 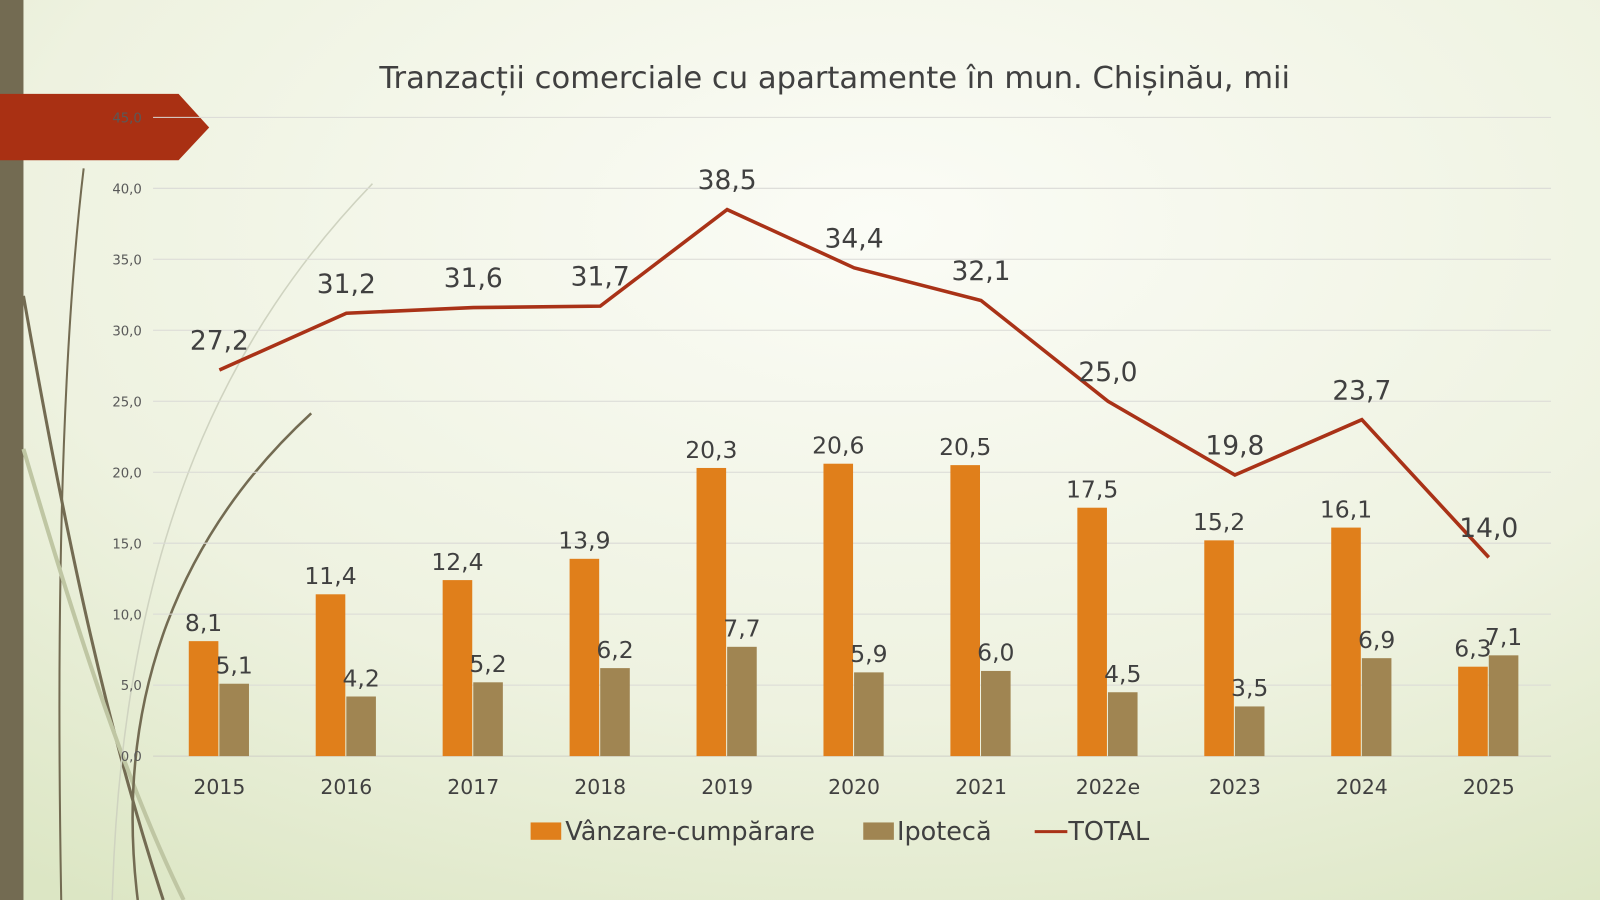 What do you see at coordinates (360, 678) in the screenshot?
I see `data-label-ipoteca: 4,2` at bounding box center [360, 678].